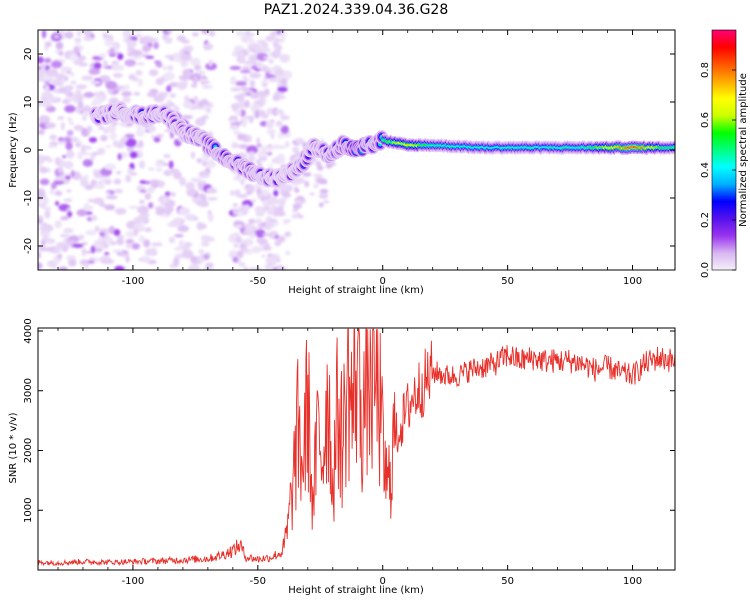 The width and height of the screenshot is (750, 600). Describe the element at coordinates (258, 581) in the screenshot. I see `snr-x-tick-label: -50` at that location.